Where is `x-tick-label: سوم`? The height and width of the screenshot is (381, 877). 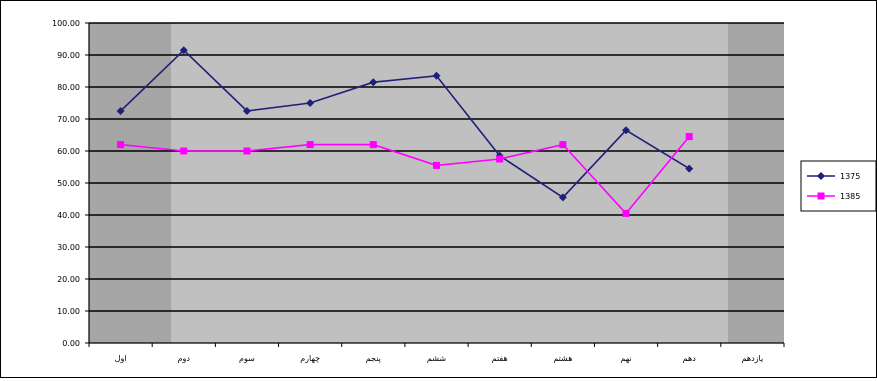 x-tick-label: سوم is located at coordinates (247, 358).